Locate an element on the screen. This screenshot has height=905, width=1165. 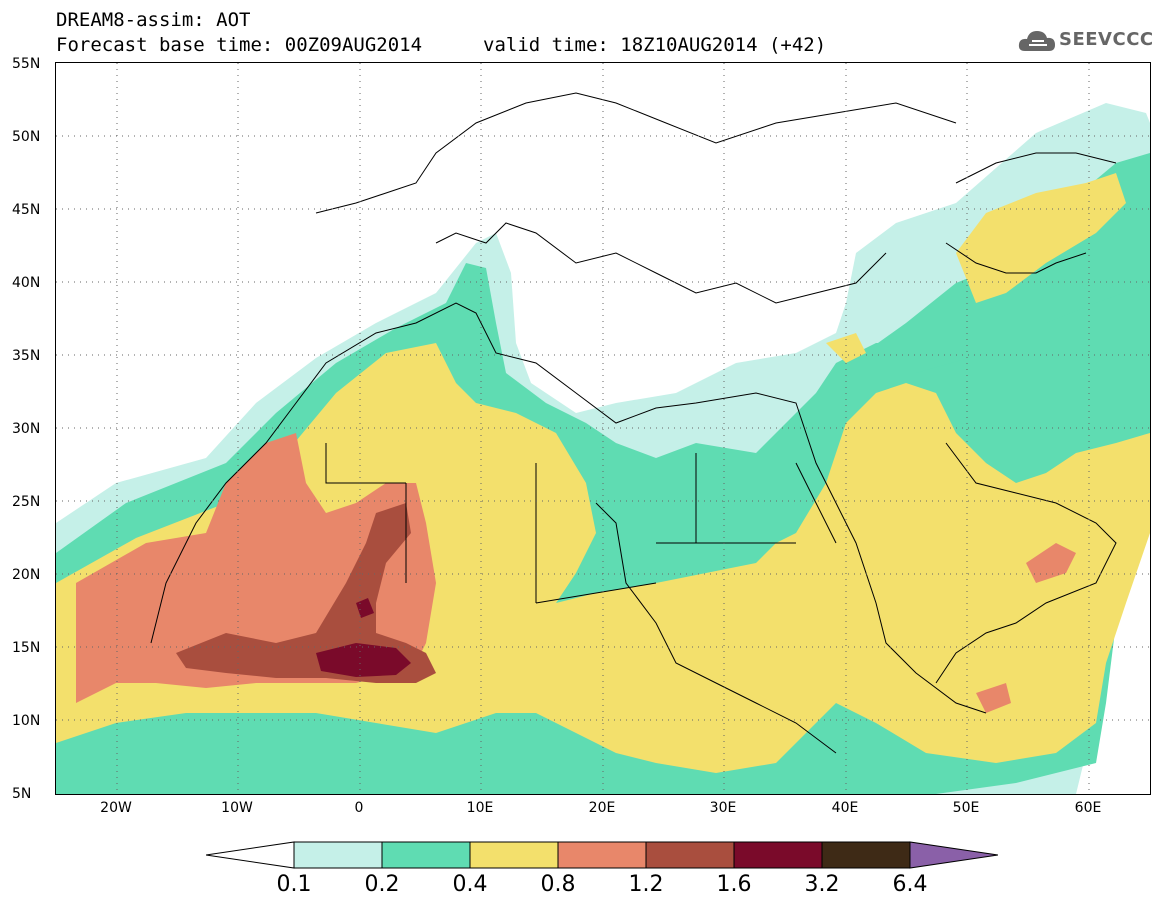
colorbar-label: 0.8 is located at coordinates (558, 884).